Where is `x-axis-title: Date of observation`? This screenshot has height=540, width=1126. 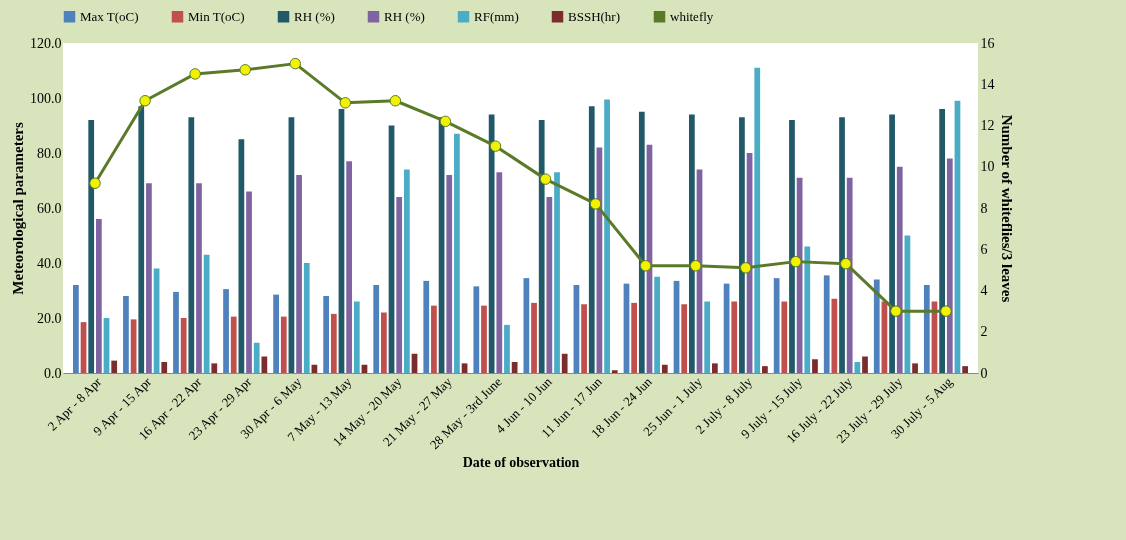
x-axis-title: Date of observation is located at coordinates (521, 463).